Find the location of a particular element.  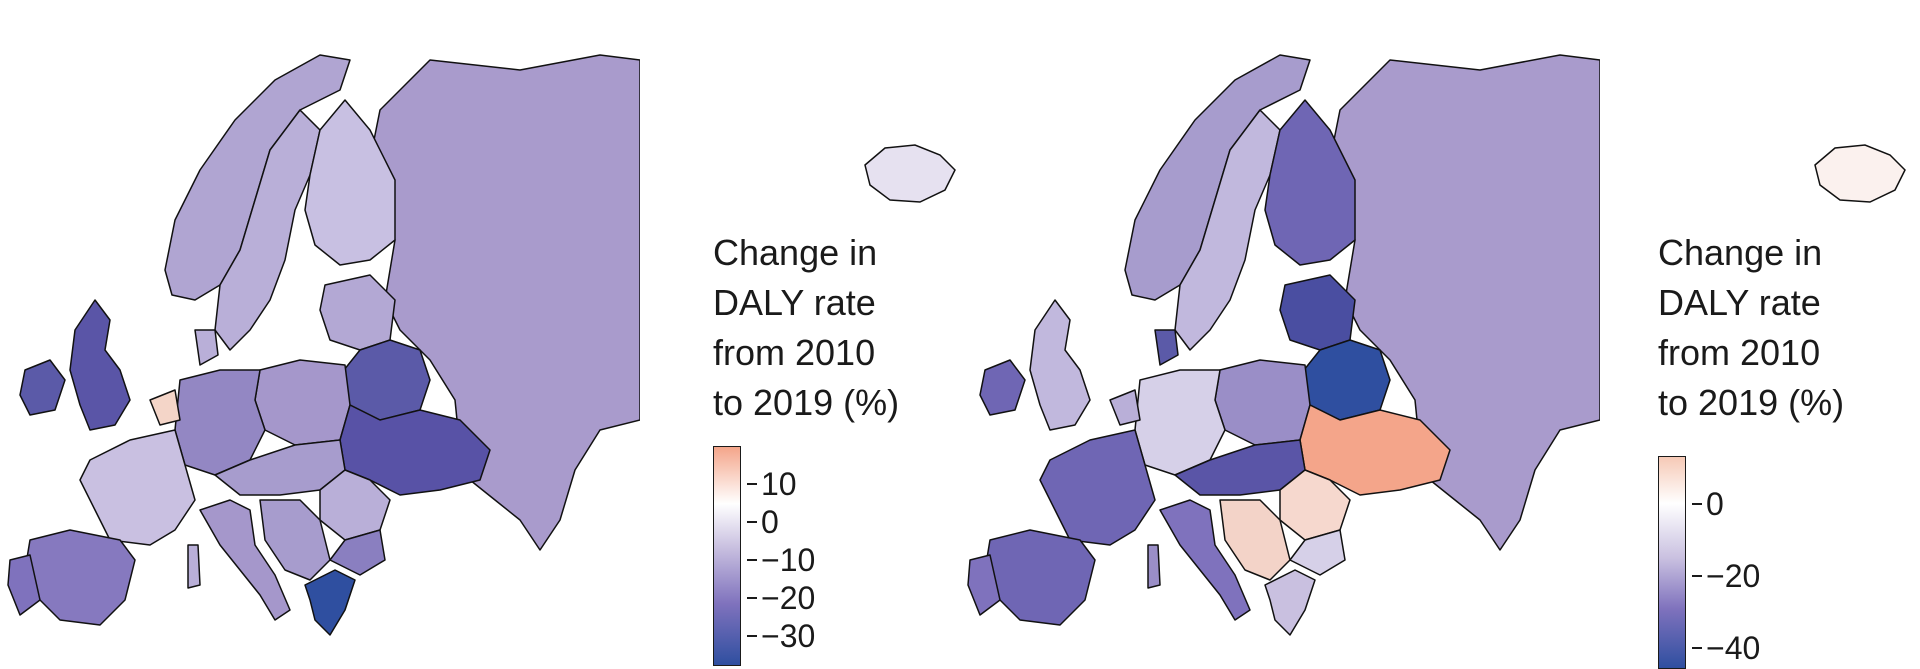

color-scale-bar-right is located at coordinates (1672, 562).